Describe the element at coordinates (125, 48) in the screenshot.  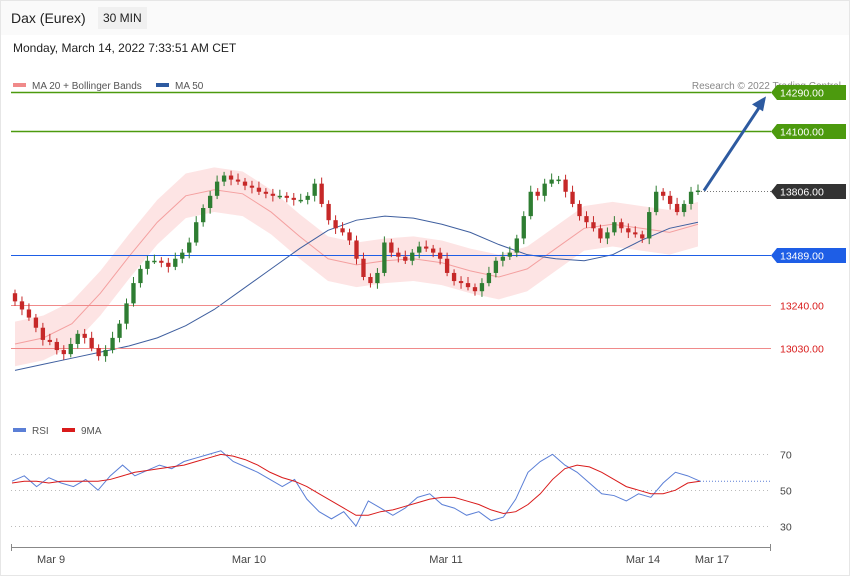
I see `timestamp: Monday, March 14, 2022 7:33:51 AM CET` at that location.